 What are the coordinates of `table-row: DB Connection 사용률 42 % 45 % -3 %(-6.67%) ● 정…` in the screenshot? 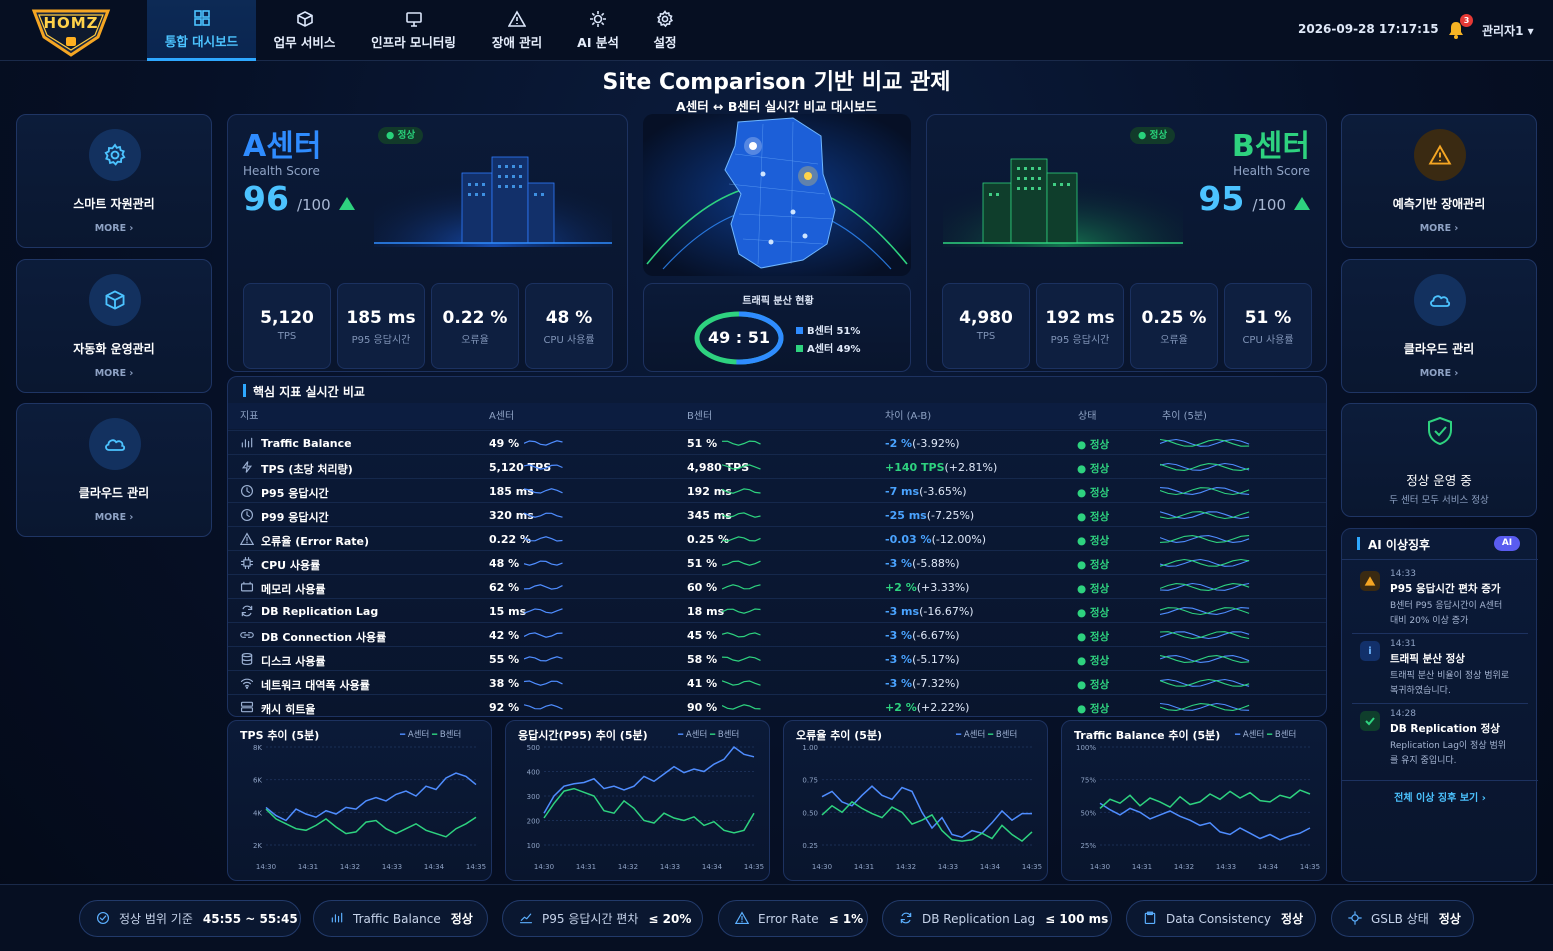 It's located at (777, 634).